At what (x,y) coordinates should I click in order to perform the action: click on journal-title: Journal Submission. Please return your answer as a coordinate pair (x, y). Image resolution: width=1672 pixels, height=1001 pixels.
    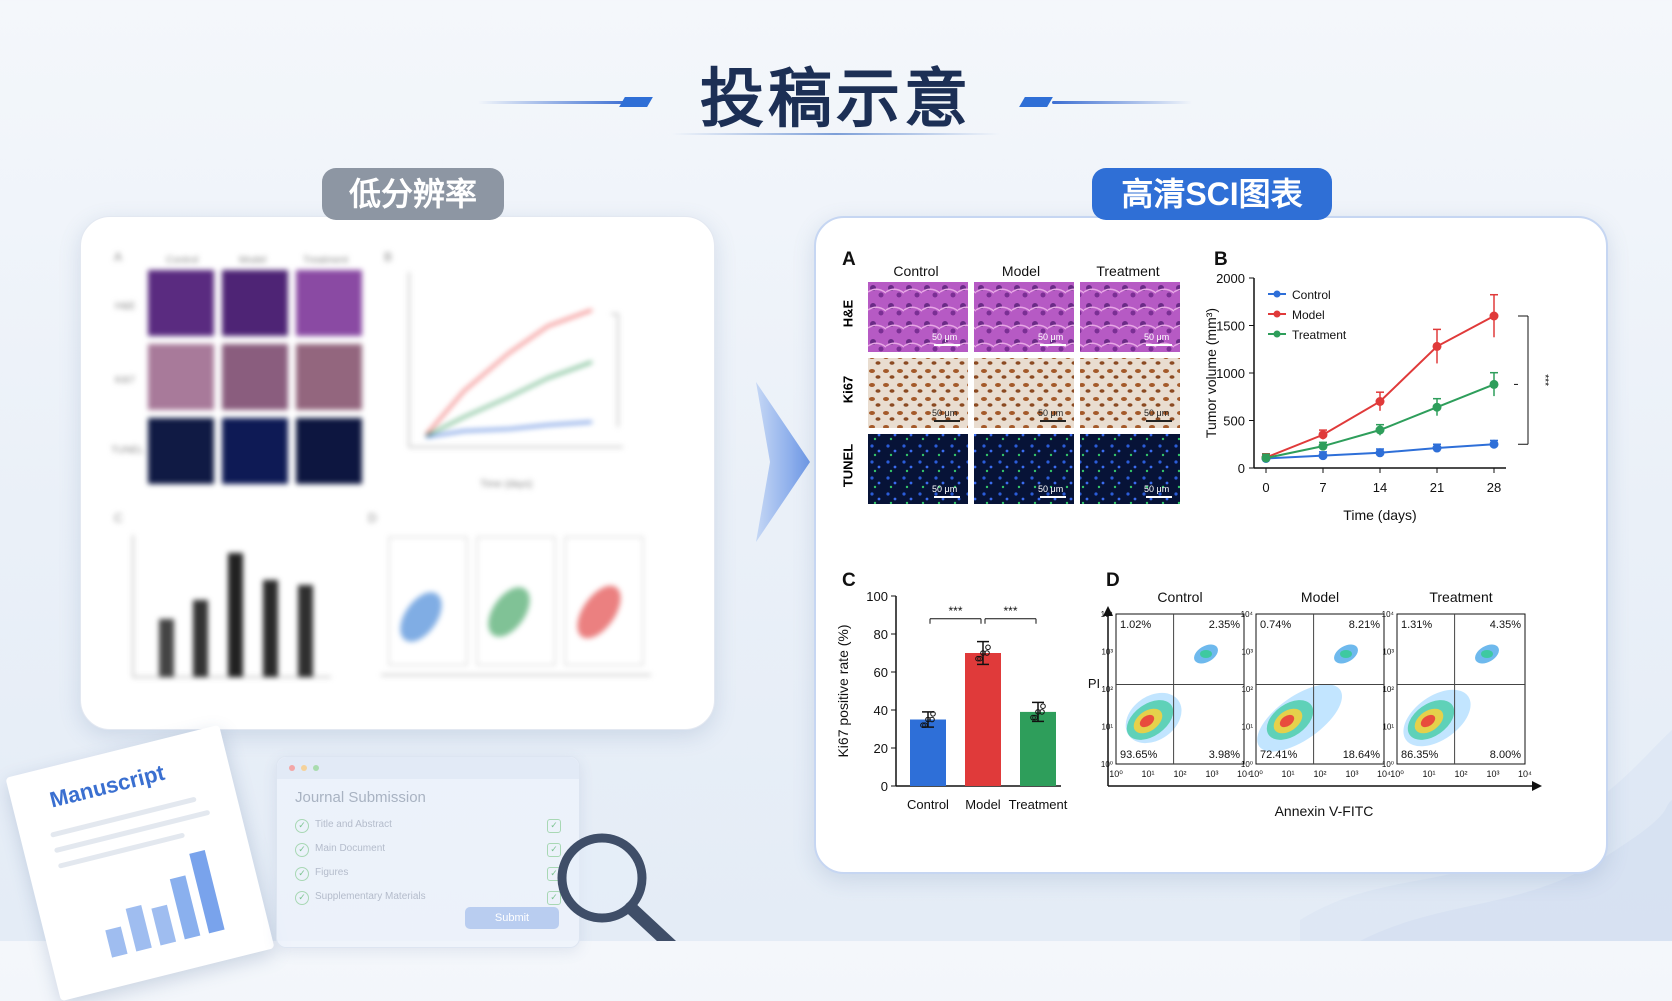
    Looking at the image, I should click on (360, 797).